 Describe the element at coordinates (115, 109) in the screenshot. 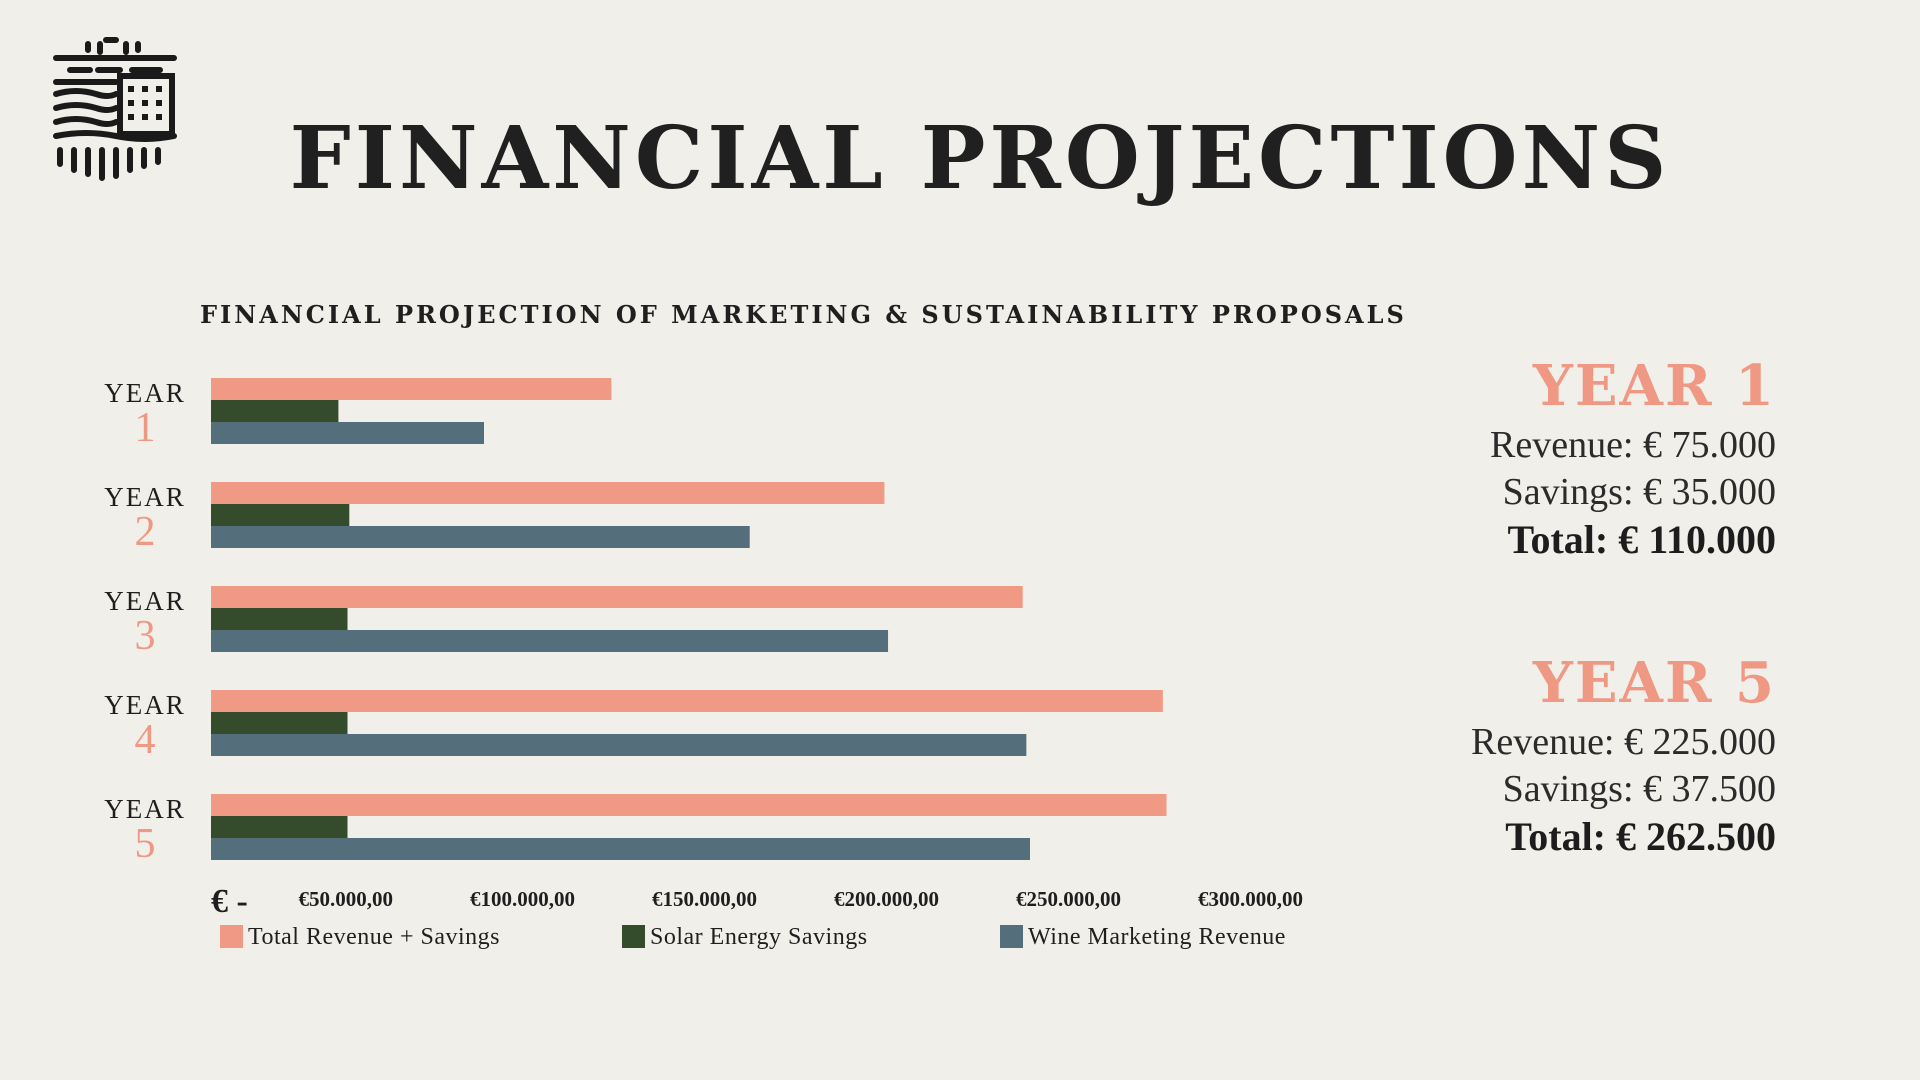

I see `winery-logo-icon` at that location.